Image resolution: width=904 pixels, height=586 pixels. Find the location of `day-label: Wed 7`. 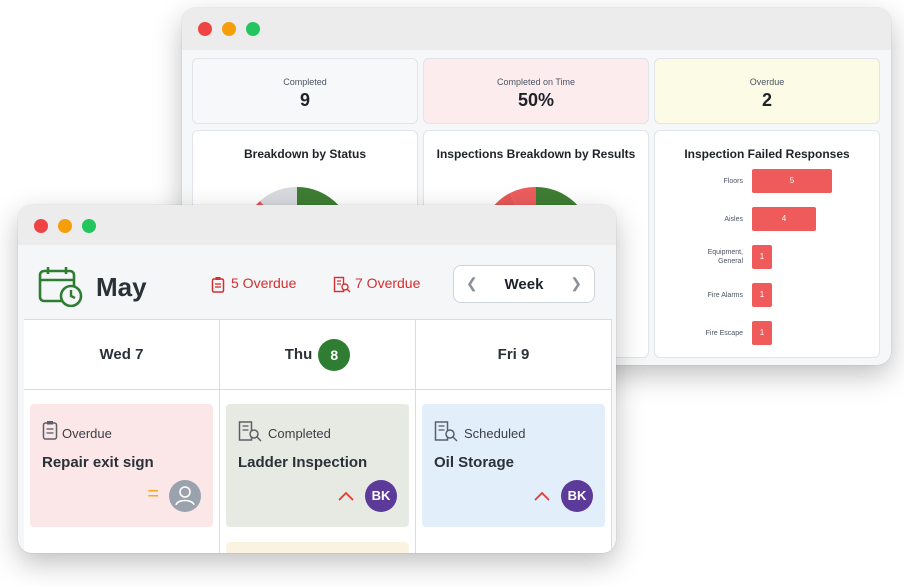

day-label: Wed 7 is located at coordinates (121, 354).